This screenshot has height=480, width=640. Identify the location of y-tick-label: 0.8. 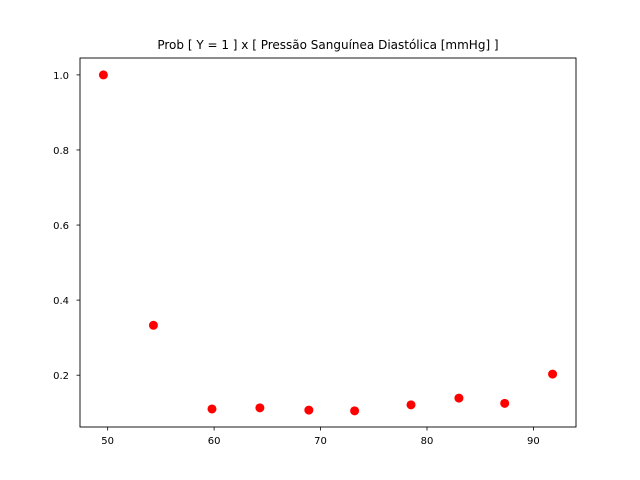
(61, 151).